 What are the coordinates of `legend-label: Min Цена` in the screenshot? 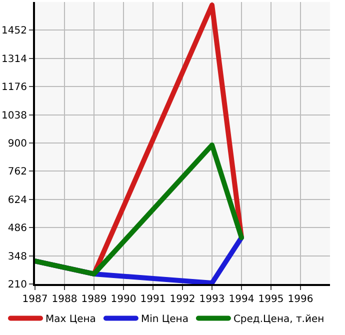 It's located at (164, 320).